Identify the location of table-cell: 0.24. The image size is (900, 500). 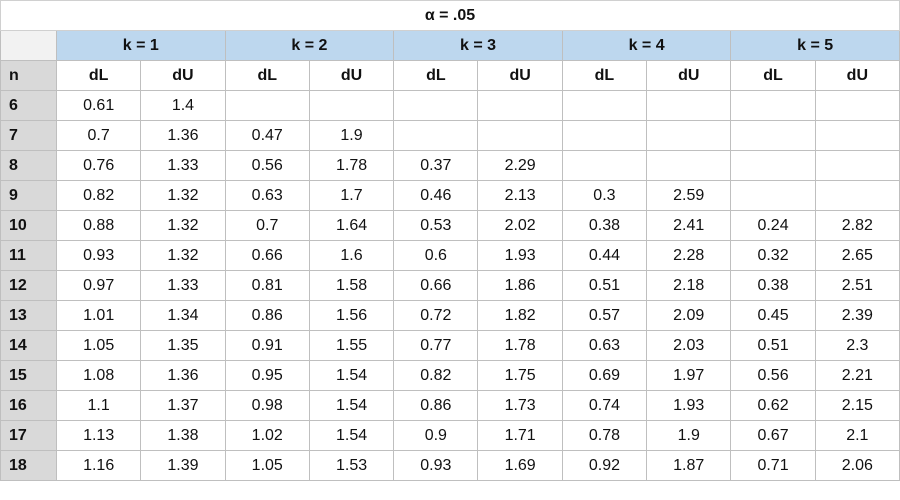
(773, 225).